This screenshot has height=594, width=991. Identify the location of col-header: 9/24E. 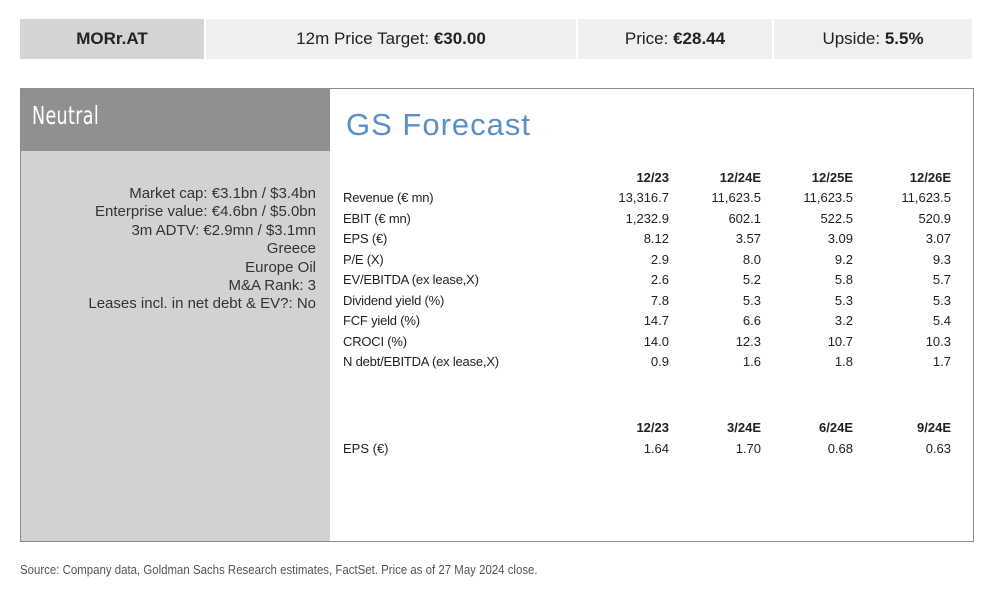
(934, 427).